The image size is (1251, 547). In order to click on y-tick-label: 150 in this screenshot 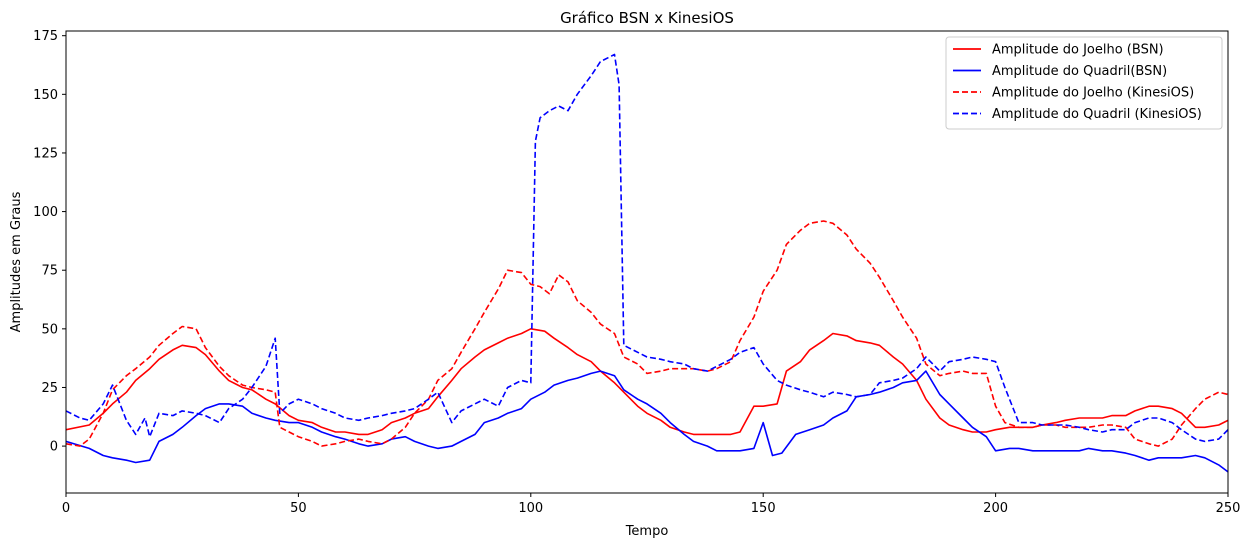, I will do `click(45, 95)`.